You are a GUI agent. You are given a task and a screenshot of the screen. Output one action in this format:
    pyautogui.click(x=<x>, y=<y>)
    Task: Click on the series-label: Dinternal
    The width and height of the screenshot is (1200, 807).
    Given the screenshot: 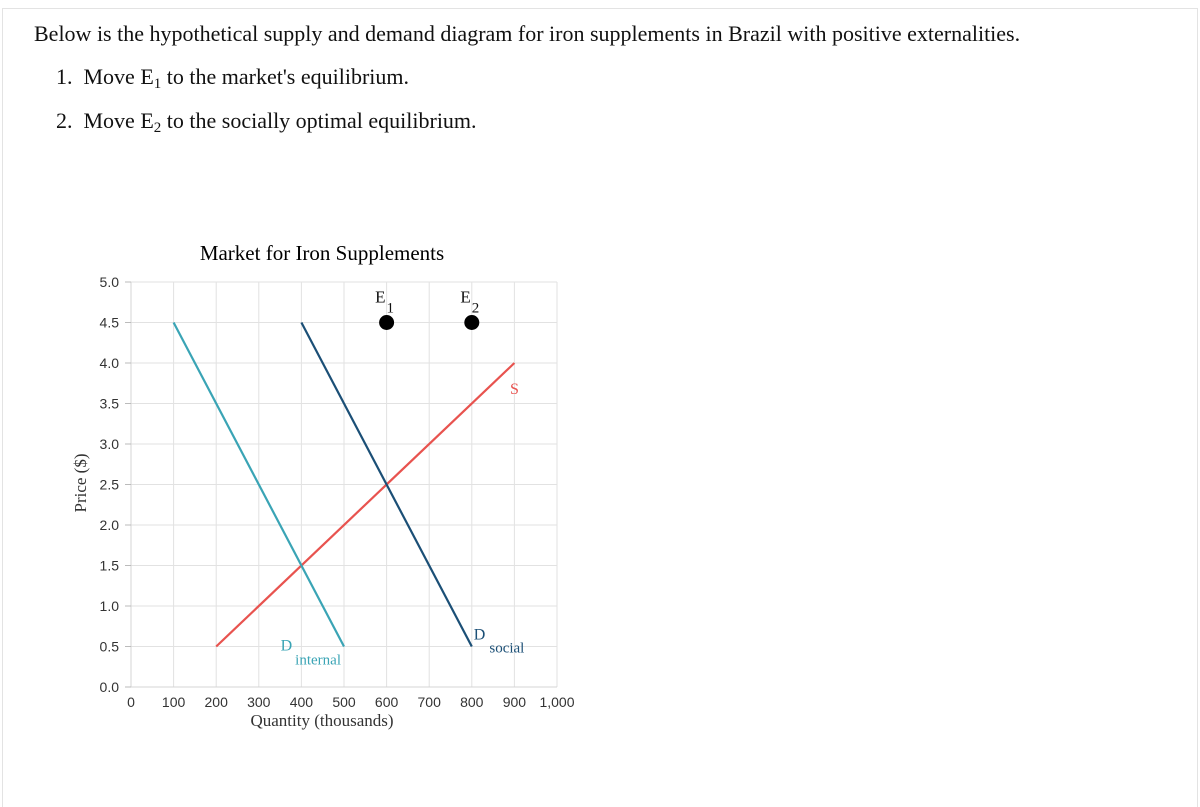 What is the action you would take?
    pyautogui.click(x=311, y=653)
    